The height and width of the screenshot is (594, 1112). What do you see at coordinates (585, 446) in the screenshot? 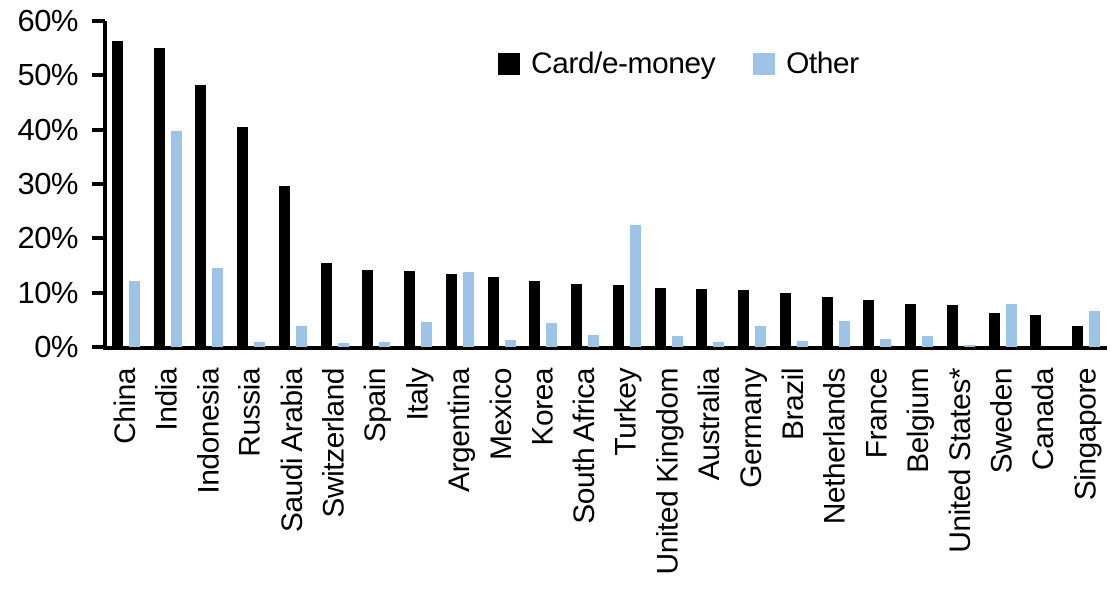
I see `x-axis-label-south-africa: South Africa` at bounding box center [585, 446].